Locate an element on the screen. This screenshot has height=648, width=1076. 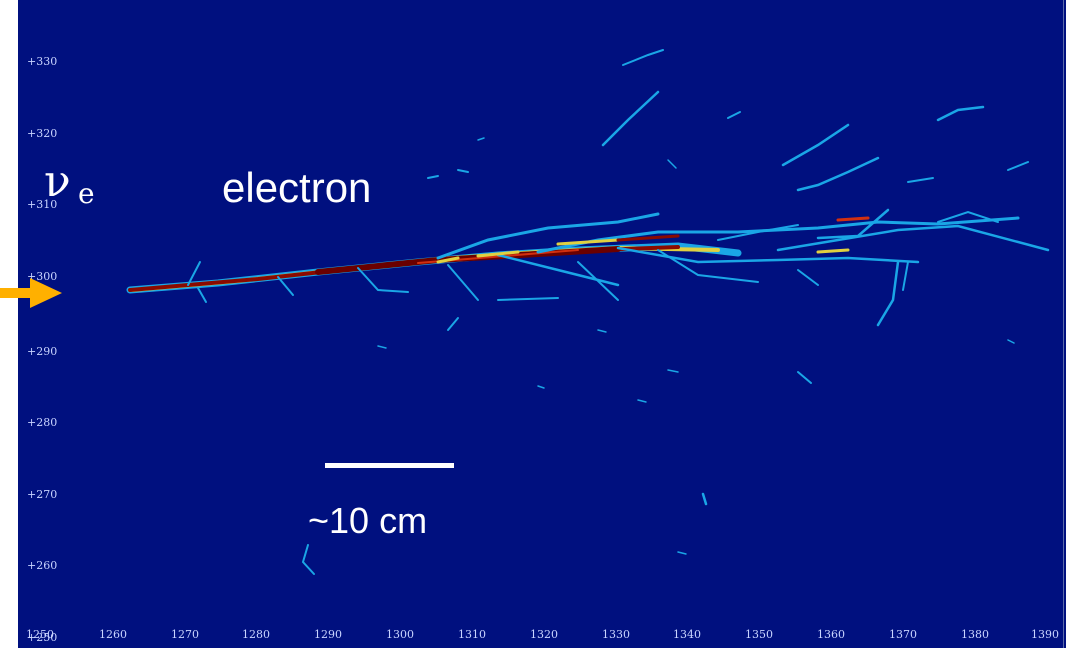
y-tick-label: +280 is located at coordinates (42, 422).